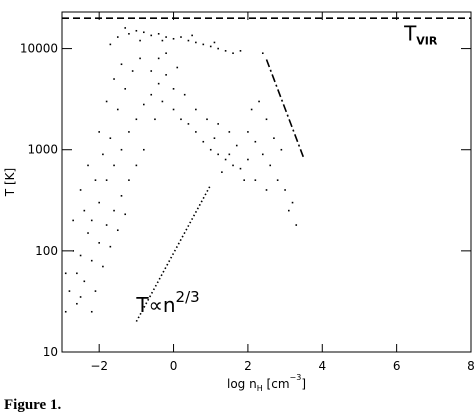 This screenshot has width=474, height=418. I want to click on y-tick-label: 100, so click(46, 251).